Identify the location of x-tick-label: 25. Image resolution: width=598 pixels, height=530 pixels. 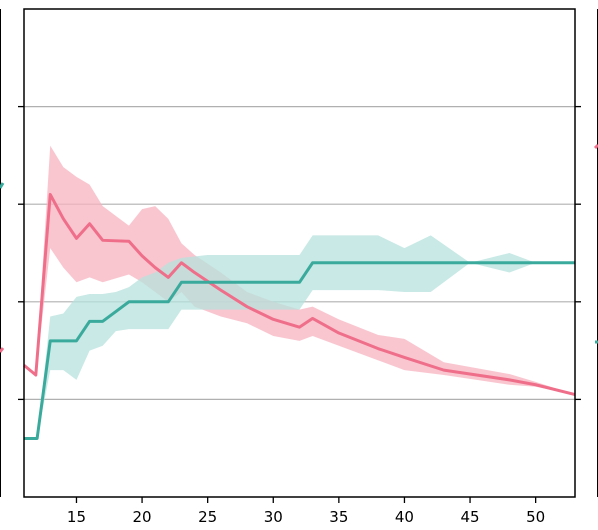
(207, 517).